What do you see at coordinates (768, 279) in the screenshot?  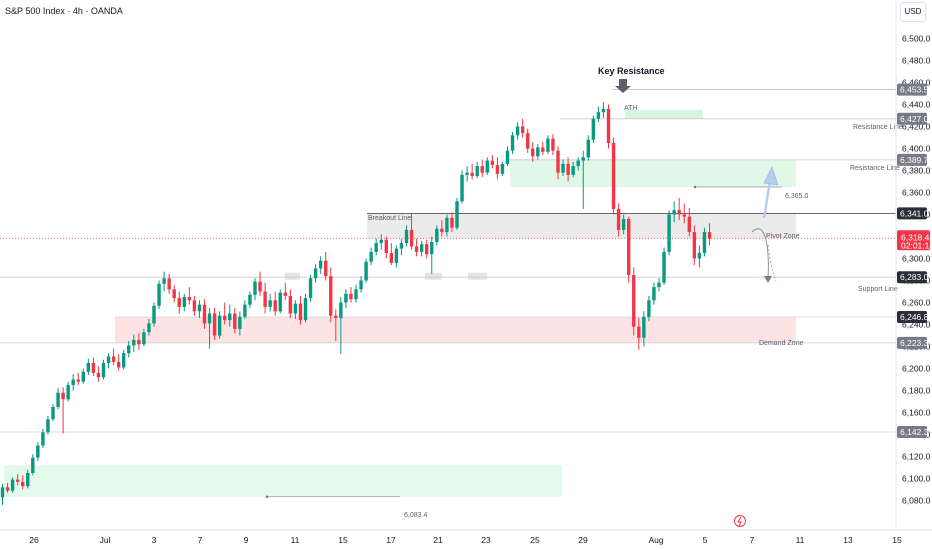 I see `projection-down-arrow-icon` at bounding box center [768, 279].